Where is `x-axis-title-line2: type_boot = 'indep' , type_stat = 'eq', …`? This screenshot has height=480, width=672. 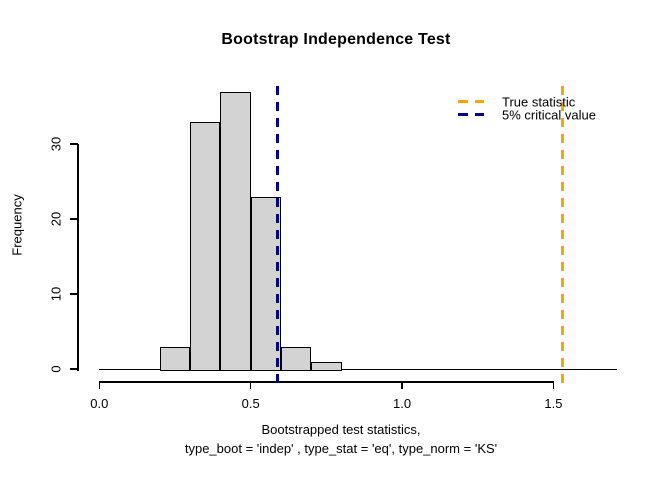
x-axis-title-line2: type_boot = 'indep' , type_stat = 'eq', … is located at coordinates (341, 448).